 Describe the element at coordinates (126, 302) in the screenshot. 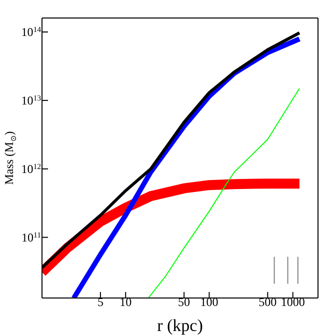

I see `x-tick-label: 10` at that location.